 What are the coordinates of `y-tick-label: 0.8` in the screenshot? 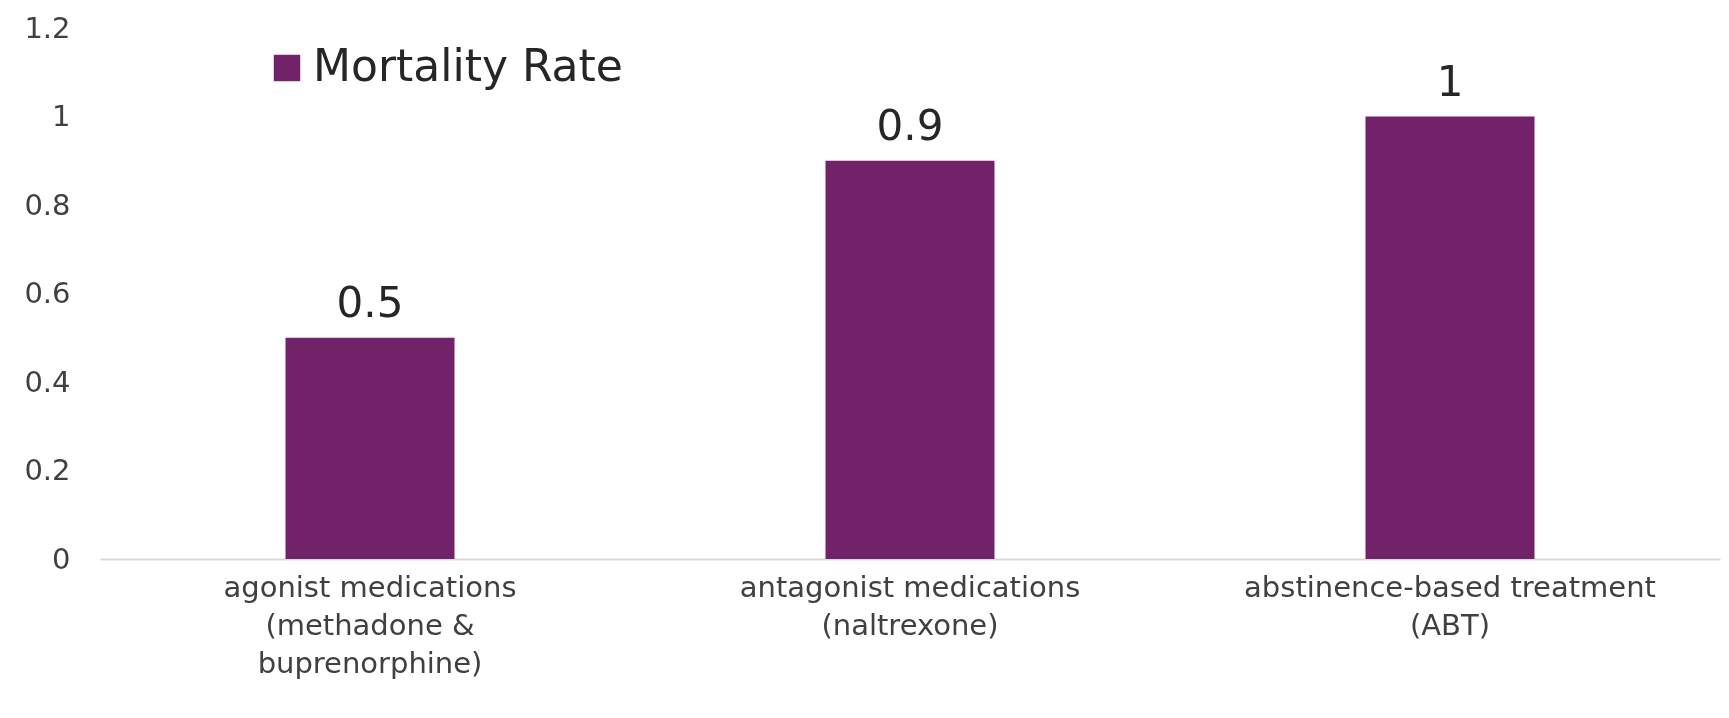 It's located at (47, 204).